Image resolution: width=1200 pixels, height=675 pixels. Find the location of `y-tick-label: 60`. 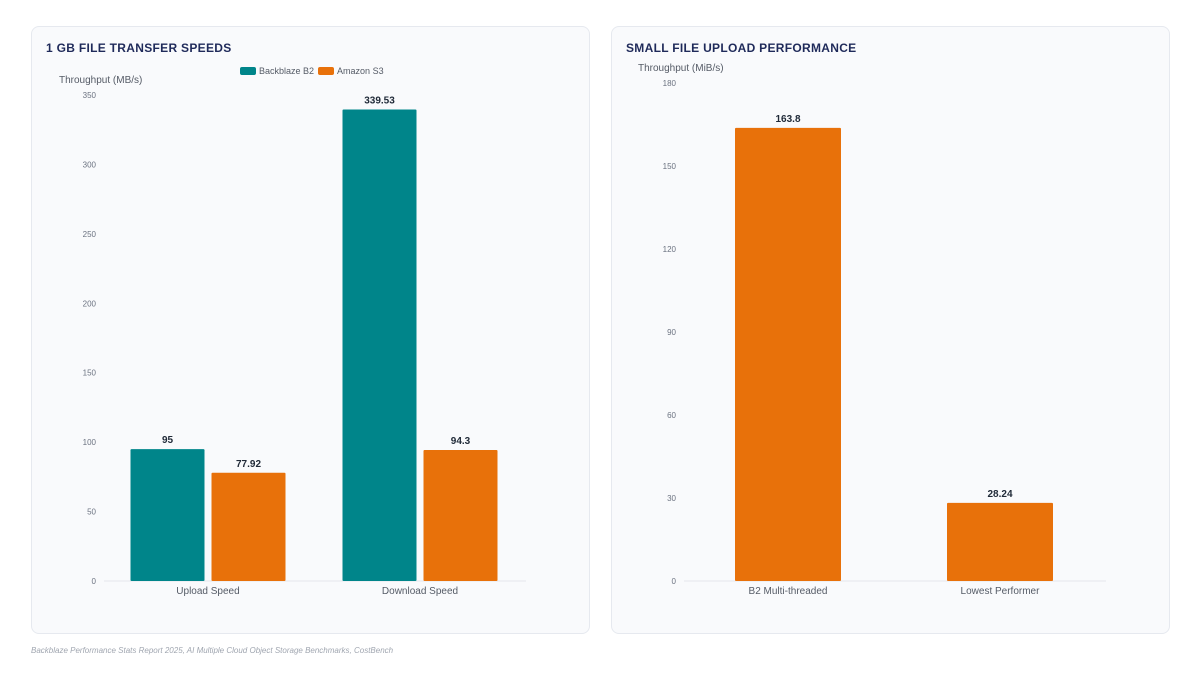

y-tick-label: 60 is located at coordinates (671, 415).